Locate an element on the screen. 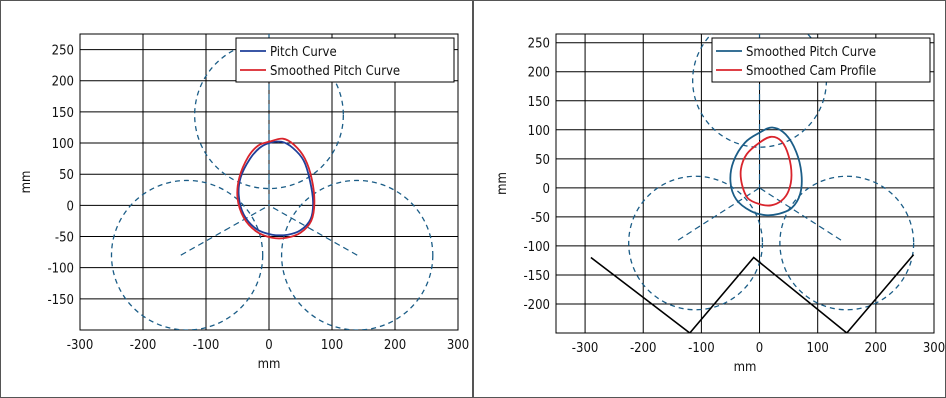 Image resolution: width=946 pixels, height=398 pixels. follower-line is located at coordinates (752, 293).